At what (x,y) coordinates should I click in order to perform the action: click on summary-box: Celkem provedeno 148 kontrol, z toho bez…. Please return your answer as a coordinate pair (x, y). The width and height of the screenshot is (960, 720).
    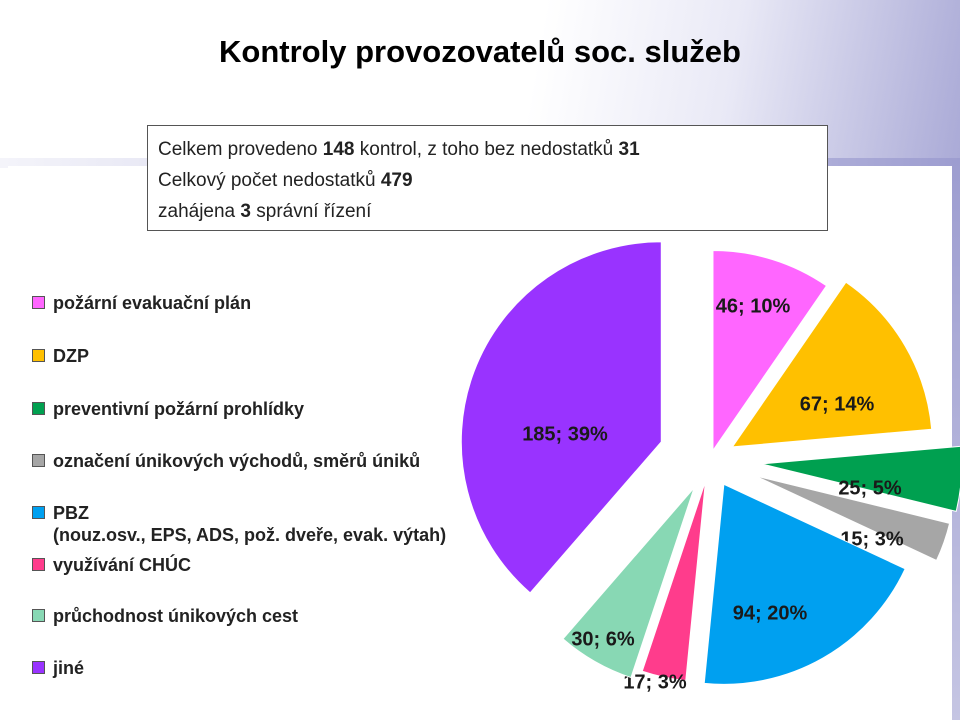
    Looking at the image, I should click on (487, 178).